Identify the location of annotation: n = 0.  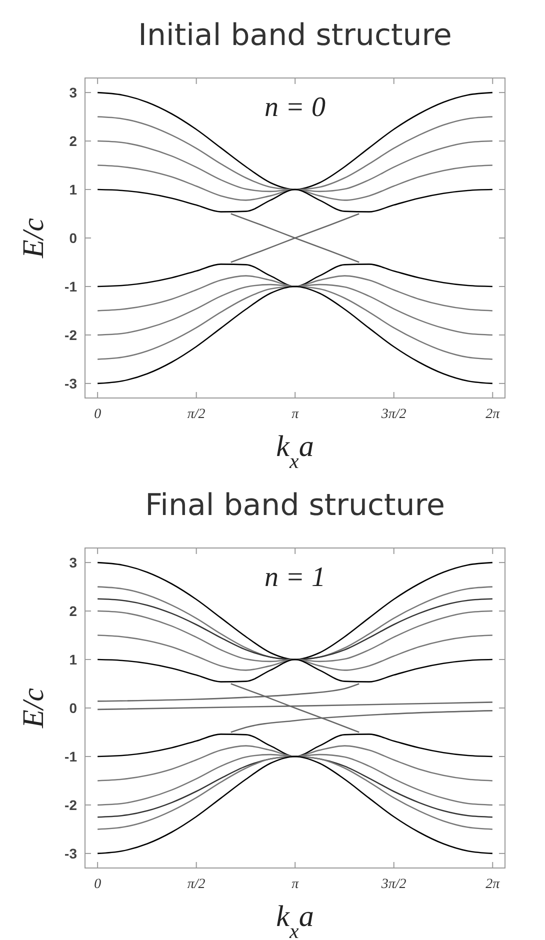
(295, 107).